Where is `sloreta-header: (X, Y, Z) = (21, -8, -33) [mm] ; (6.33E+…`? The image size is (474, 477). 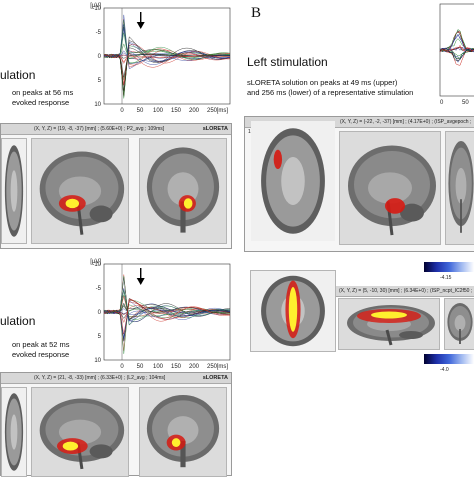 sloreta-header: (X, Y, Z) = (21, -8, -33) [mm] ; (6.33E+… is located at coordinates (116, 378).